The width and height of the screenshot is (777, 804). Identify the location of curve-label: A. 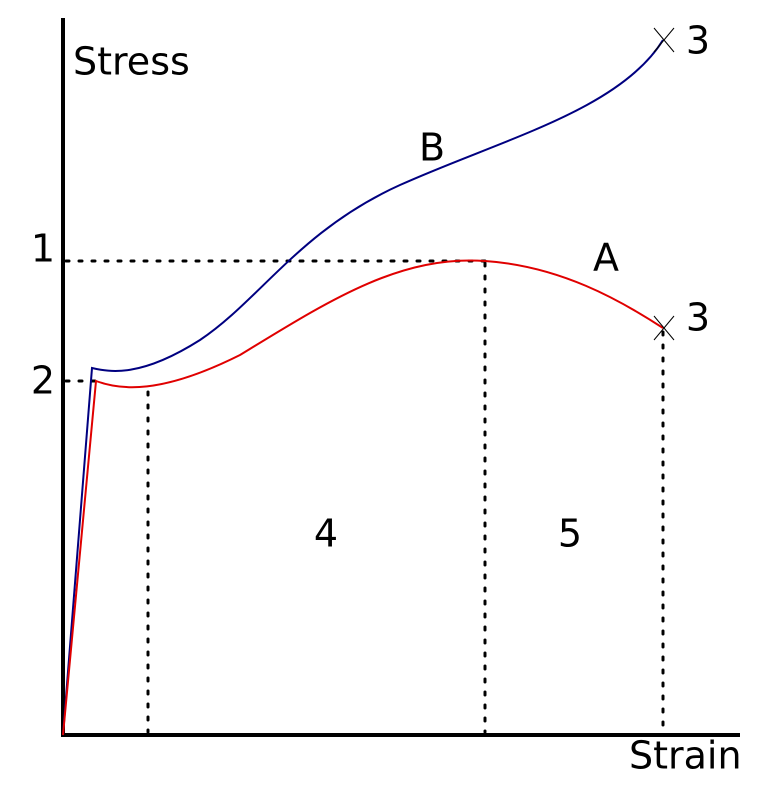
(606, 258).